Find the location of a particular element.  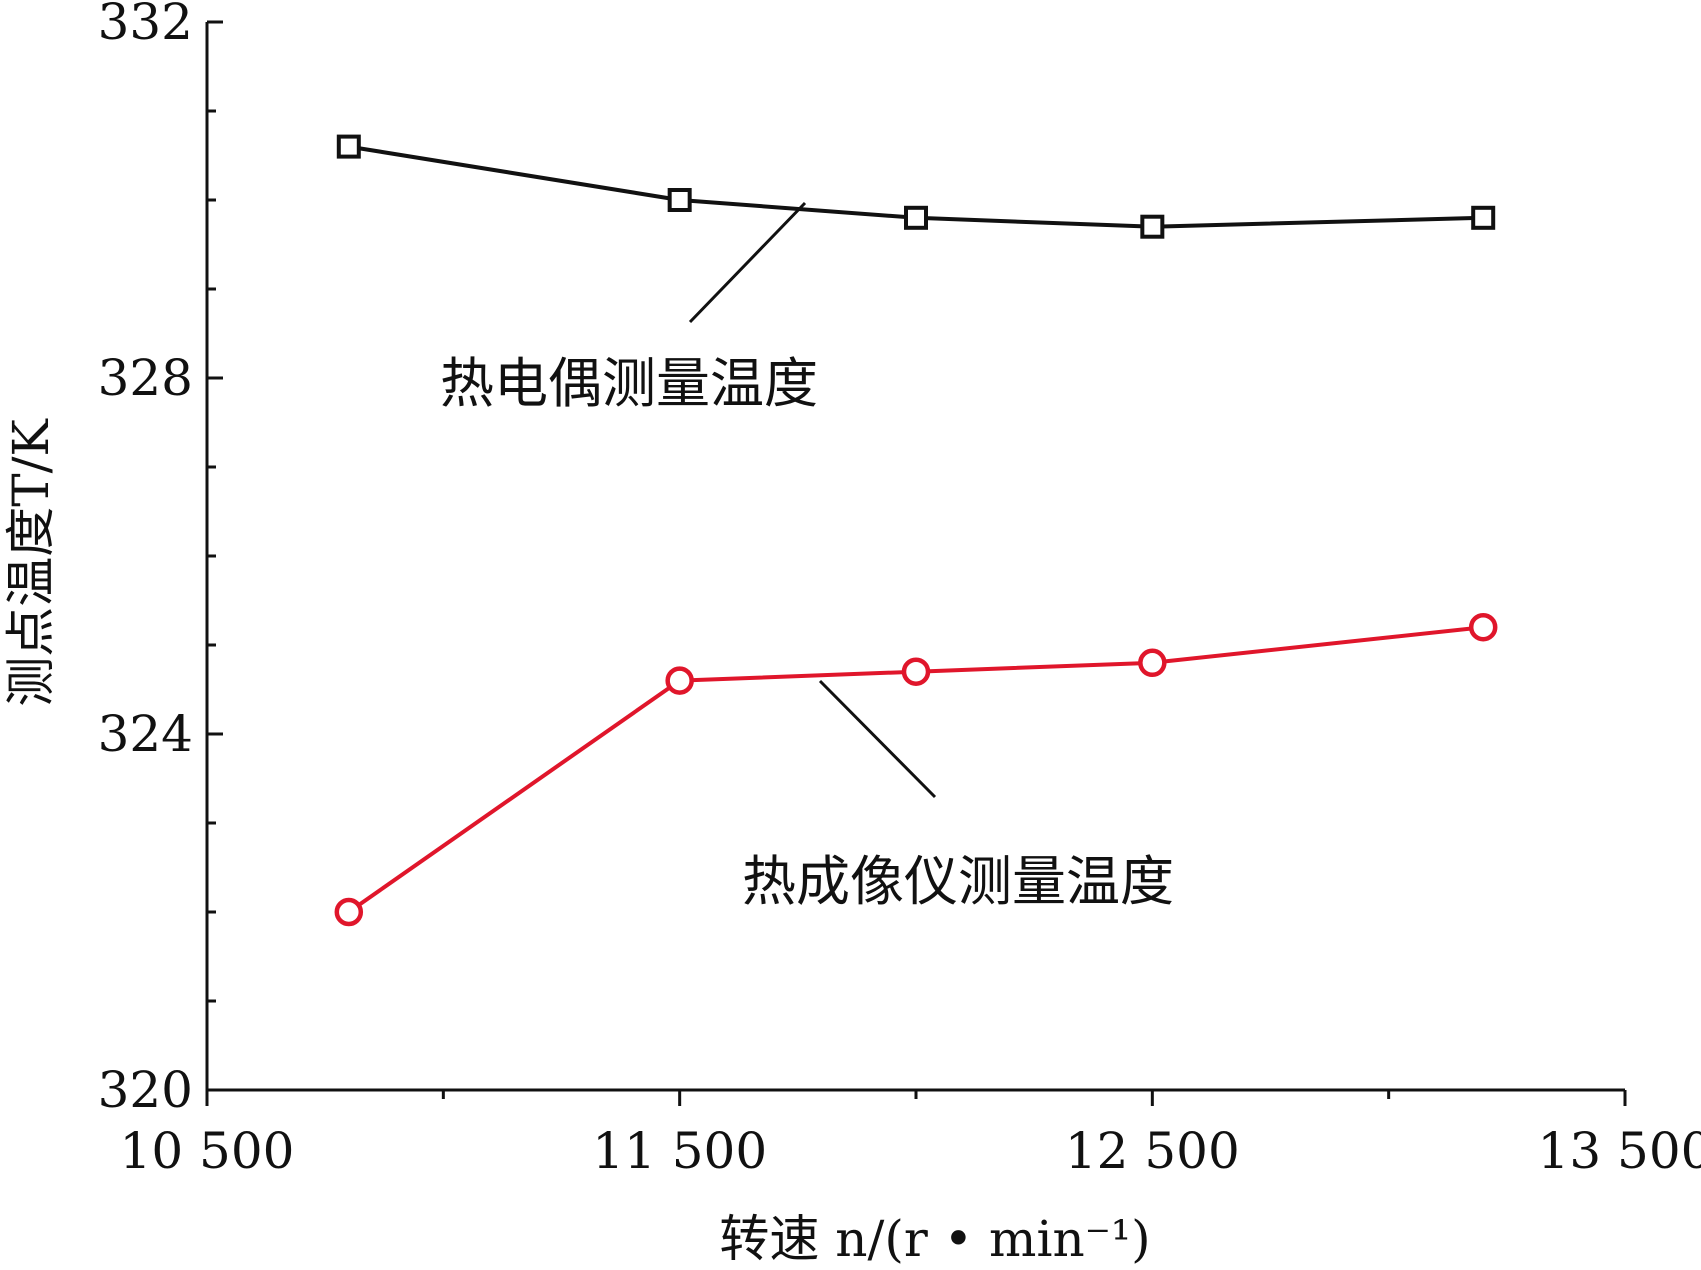

y-tick-label: 320 is located at coordinates (145, 1090).